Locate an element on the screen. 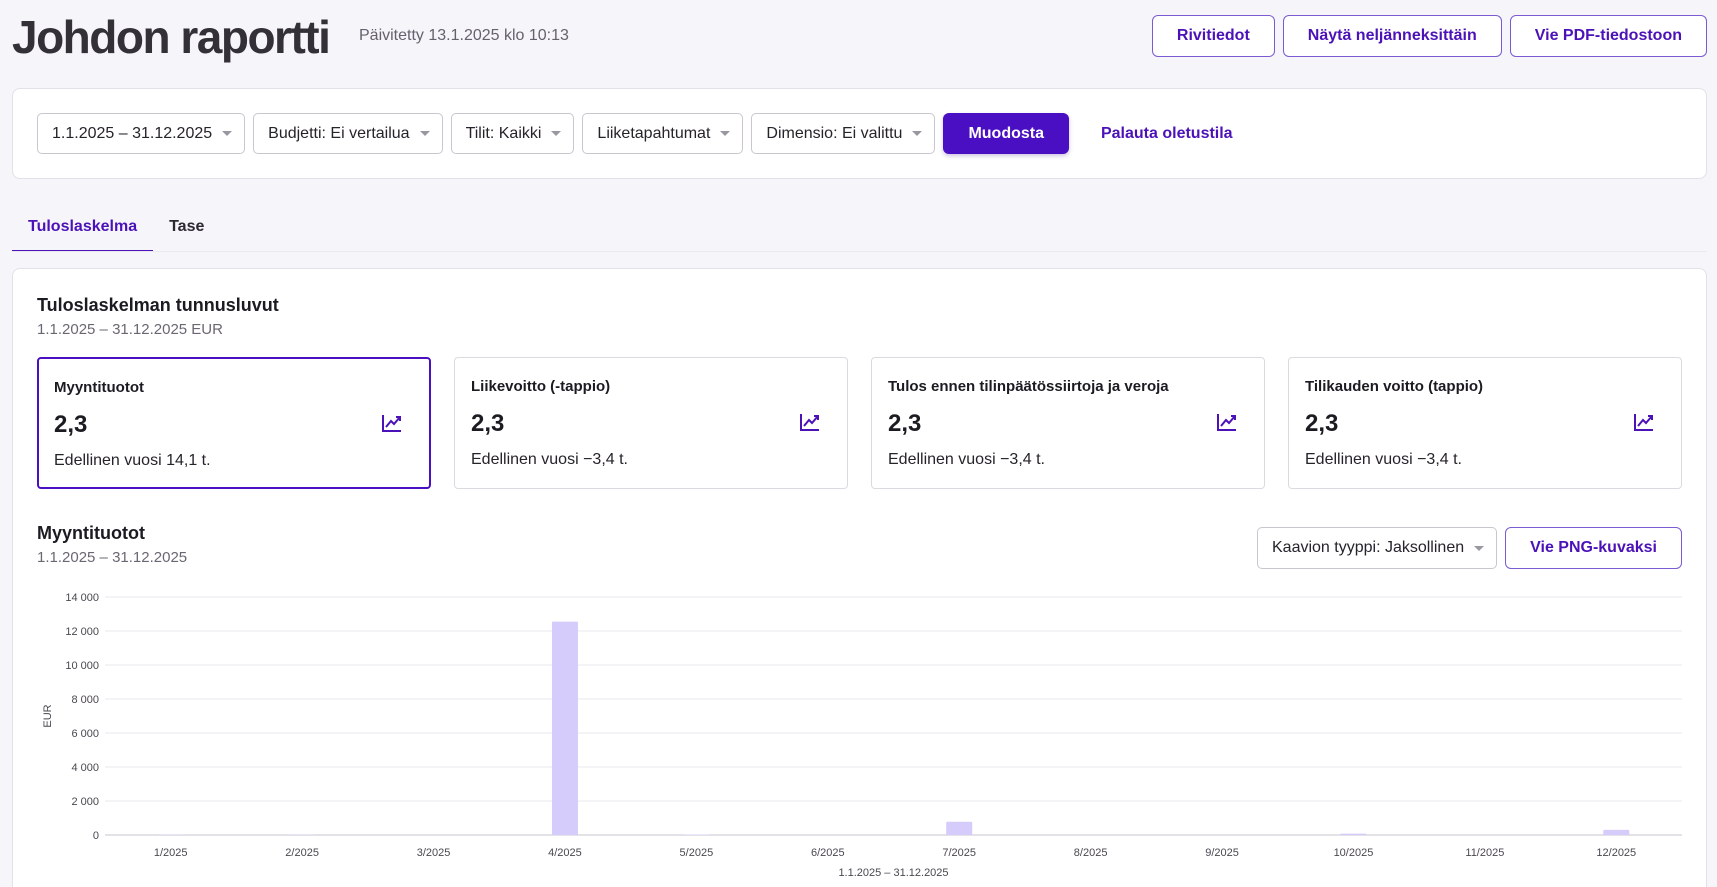 The height and width of the screenshot is (887, 1717). reset-defaults-link: Palauta oletustila is located at coordinates (1166, 133).